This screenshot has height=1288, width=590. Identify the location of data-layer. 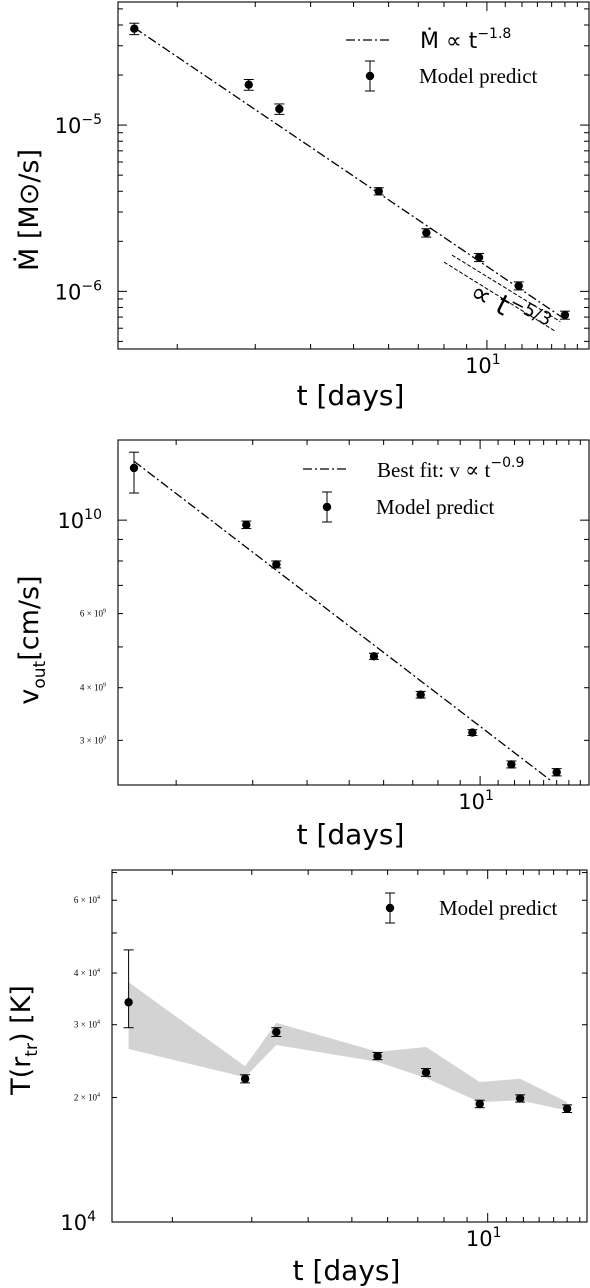
(348, 1031).